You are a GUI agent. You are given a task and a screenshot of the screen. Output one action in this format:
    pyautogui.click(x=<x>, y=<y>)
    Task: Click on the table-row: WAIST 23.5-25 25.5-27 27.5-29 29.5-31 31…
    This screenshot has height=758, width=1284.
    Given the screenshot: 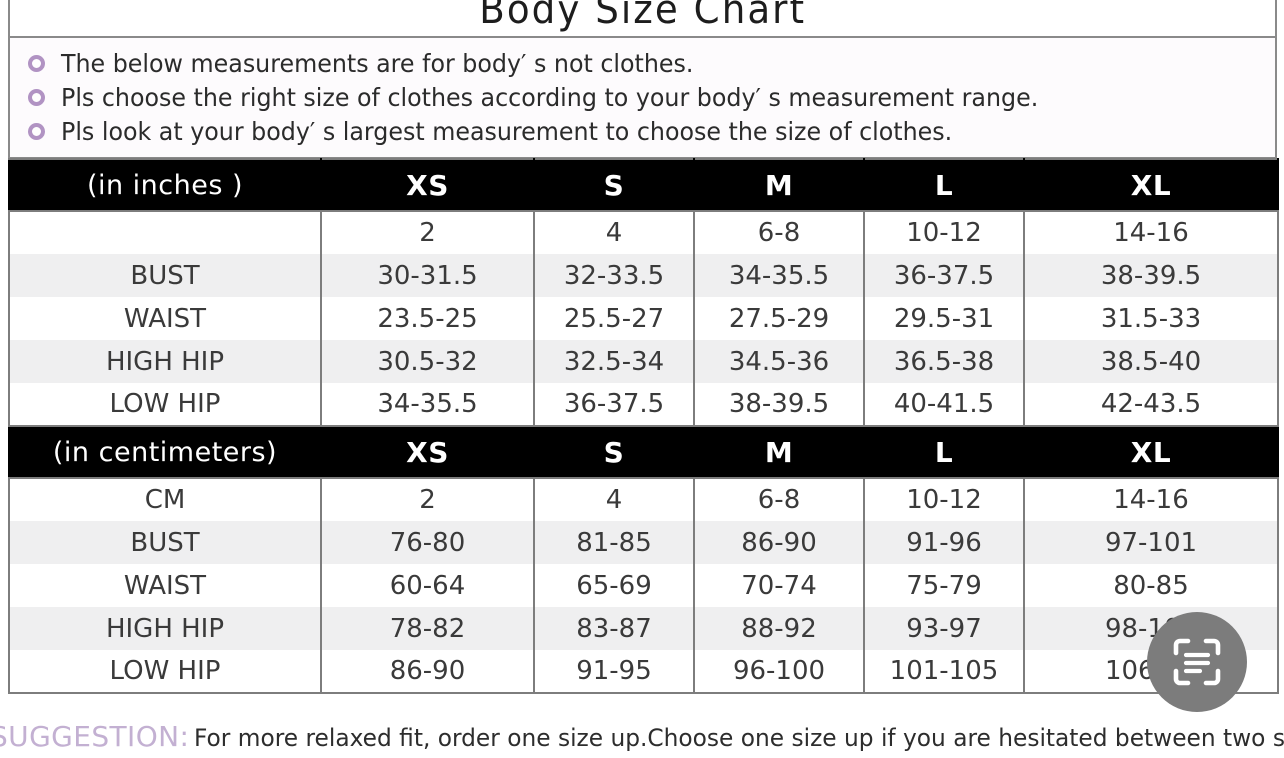 What is the action you would take?
    pyautogui.click(x=643, y=318)
    